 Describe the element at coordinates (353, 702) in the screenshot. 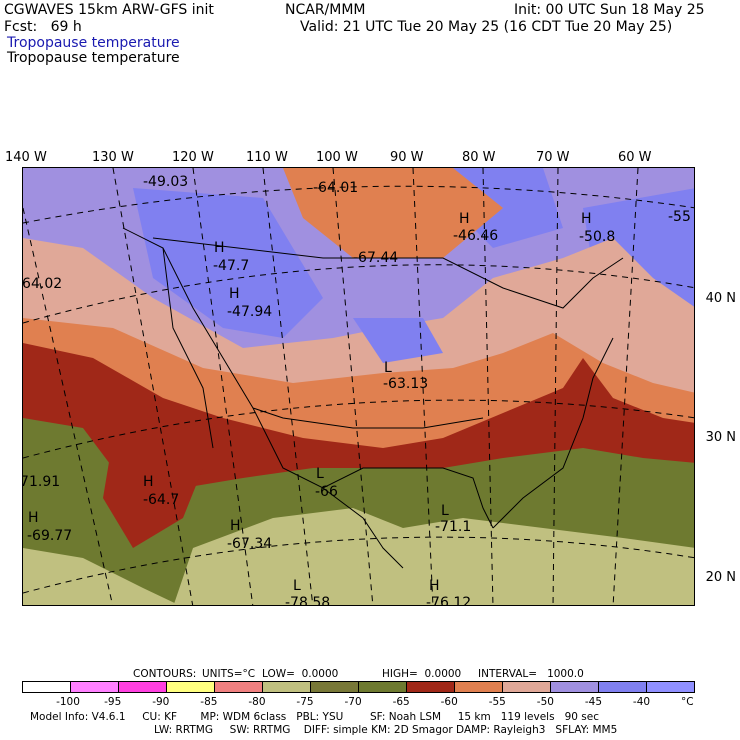

I see `colorbar-tick-label: -70` at that location.